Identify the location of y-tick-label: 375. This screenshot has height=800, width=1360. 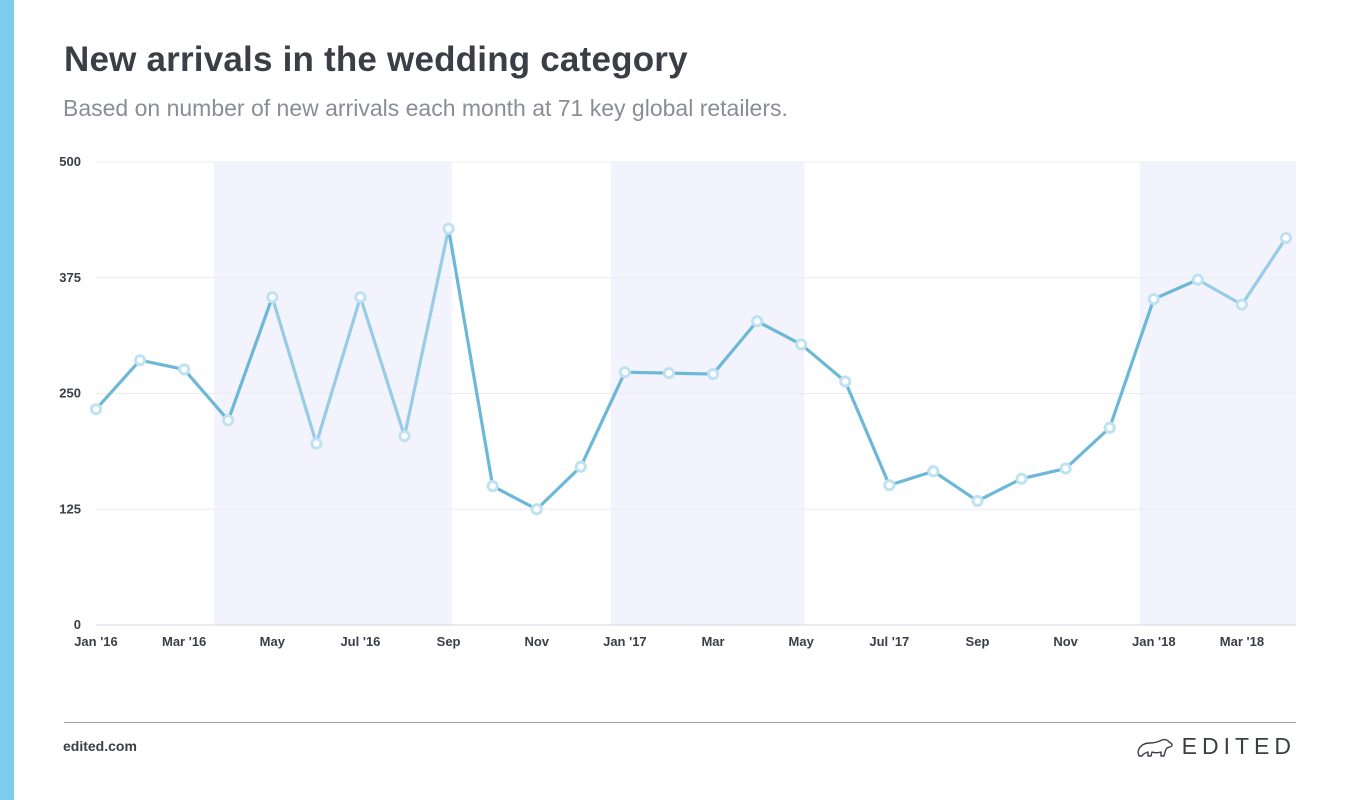
(70, 277).